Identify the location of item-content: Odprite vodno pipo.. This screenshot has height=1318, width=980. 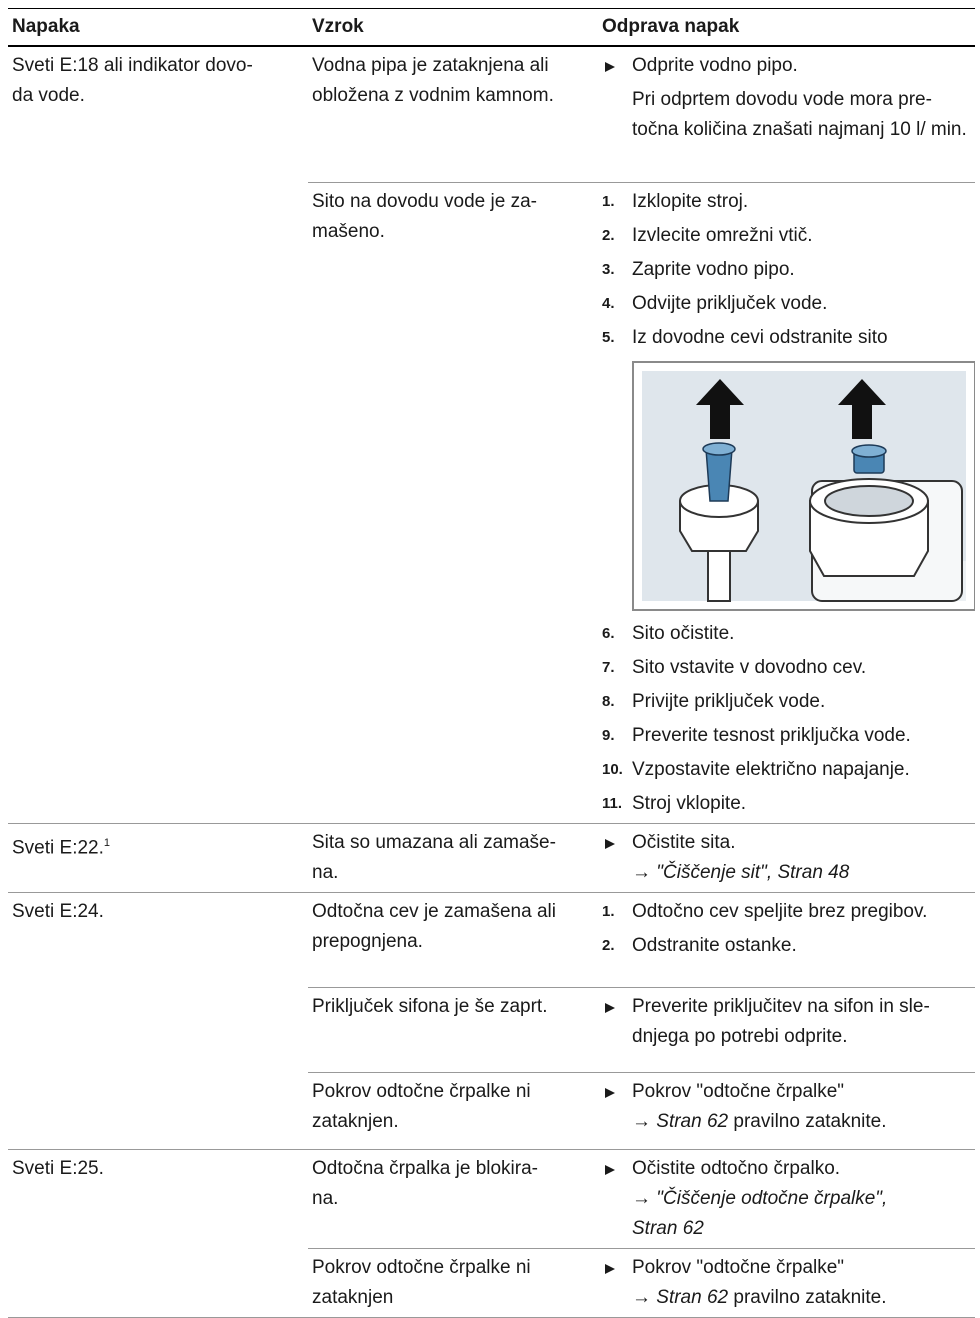
(715, 66).